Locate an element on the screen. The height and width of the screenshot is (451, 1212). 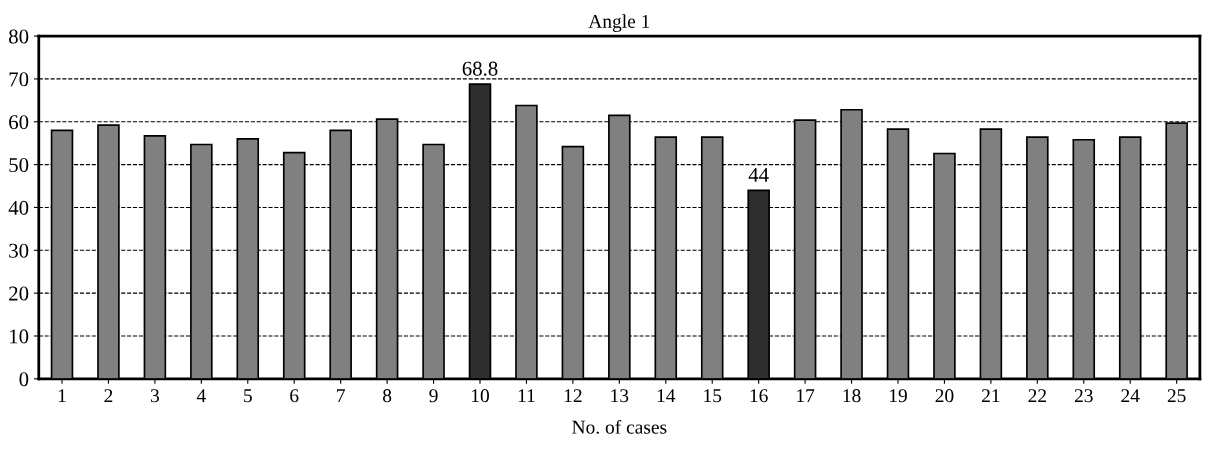
x-tick-label: 9 is located at coordinates (433, 396).